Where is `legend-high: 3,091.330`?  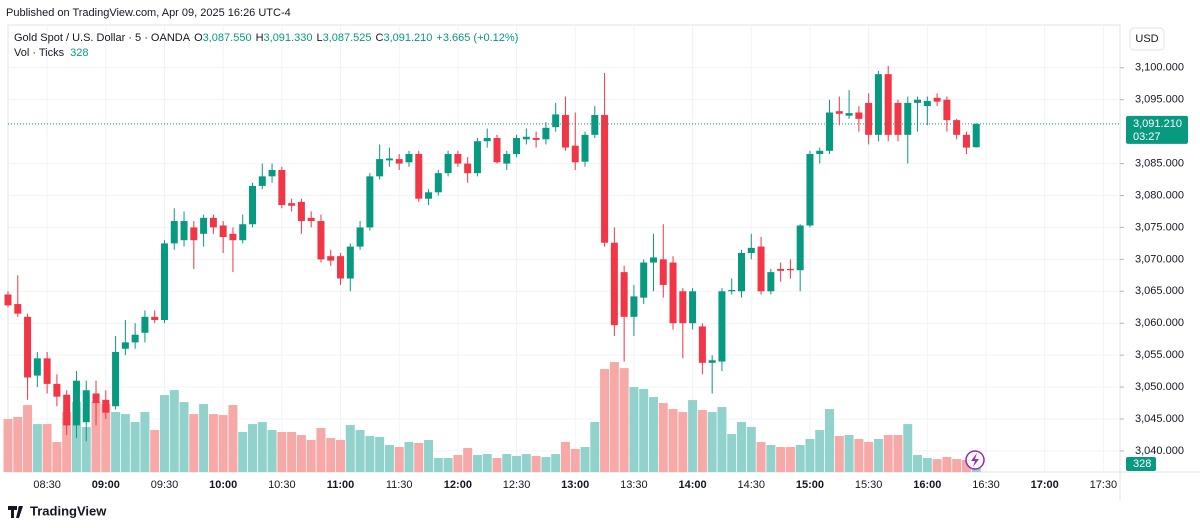 legend-high: 3,091.330 is located at coordinates (288, 38).